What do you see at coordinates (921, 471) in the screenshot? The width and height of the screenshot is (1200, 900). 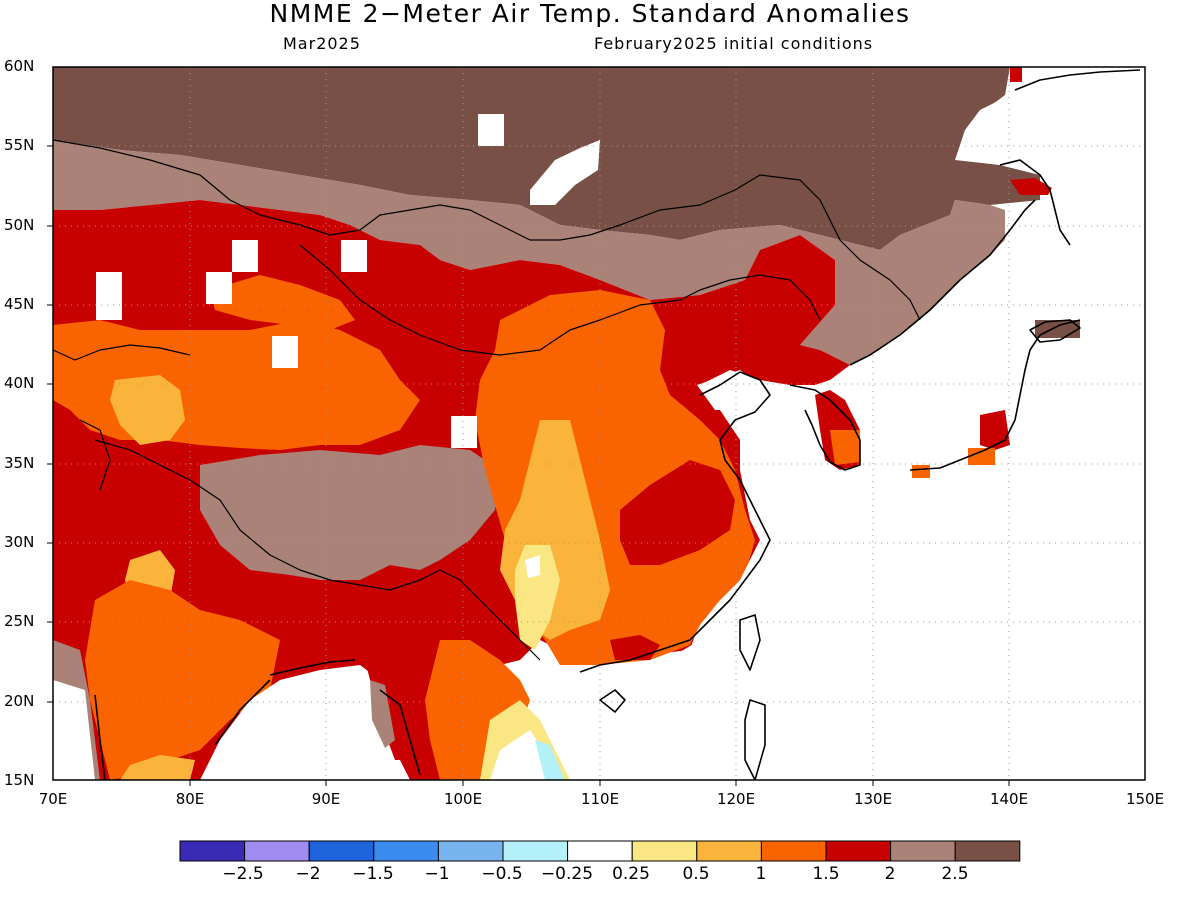 I see `anomaly-region-japan-kyushu` at bounding box center [921, 471].